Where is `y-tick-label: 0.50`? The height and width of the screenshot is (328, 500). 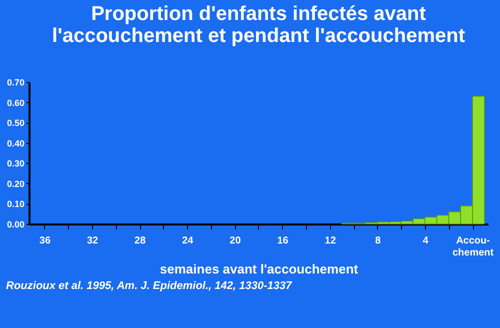 y-tick-label: 0.50 is located at coordinates (15, 123).